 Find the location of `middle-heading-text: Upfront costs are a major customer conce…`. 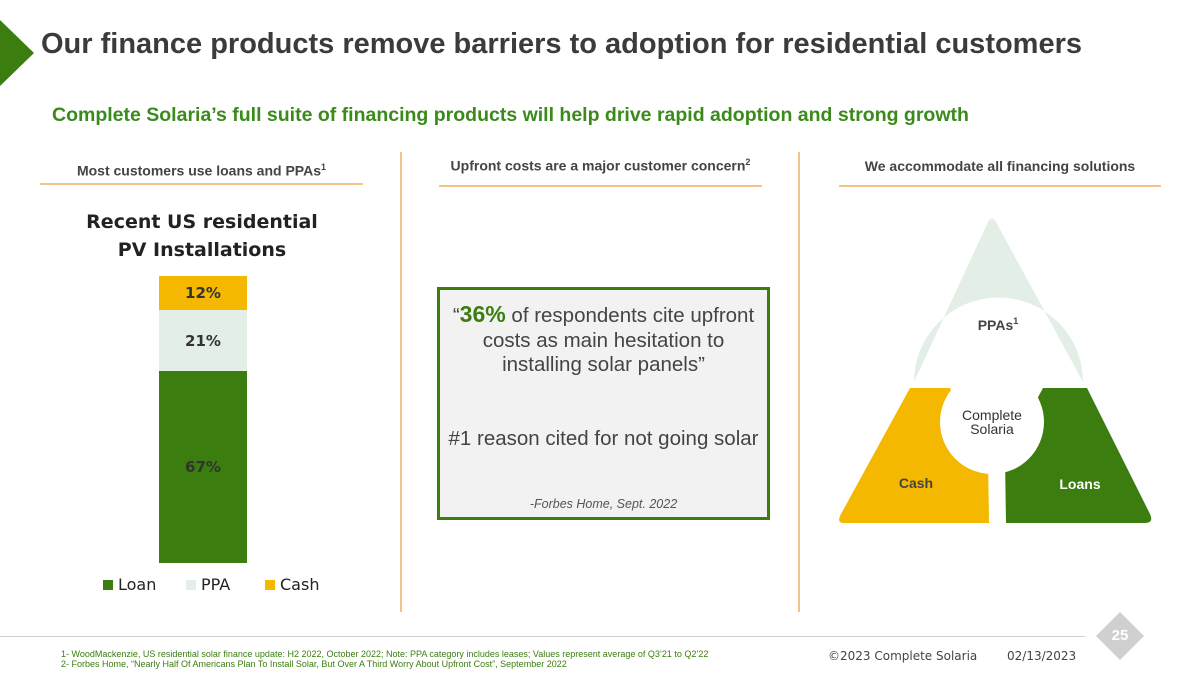

middle-heading-text: Upfront costs are a major customer conce… is located at coordinates (598, 165).